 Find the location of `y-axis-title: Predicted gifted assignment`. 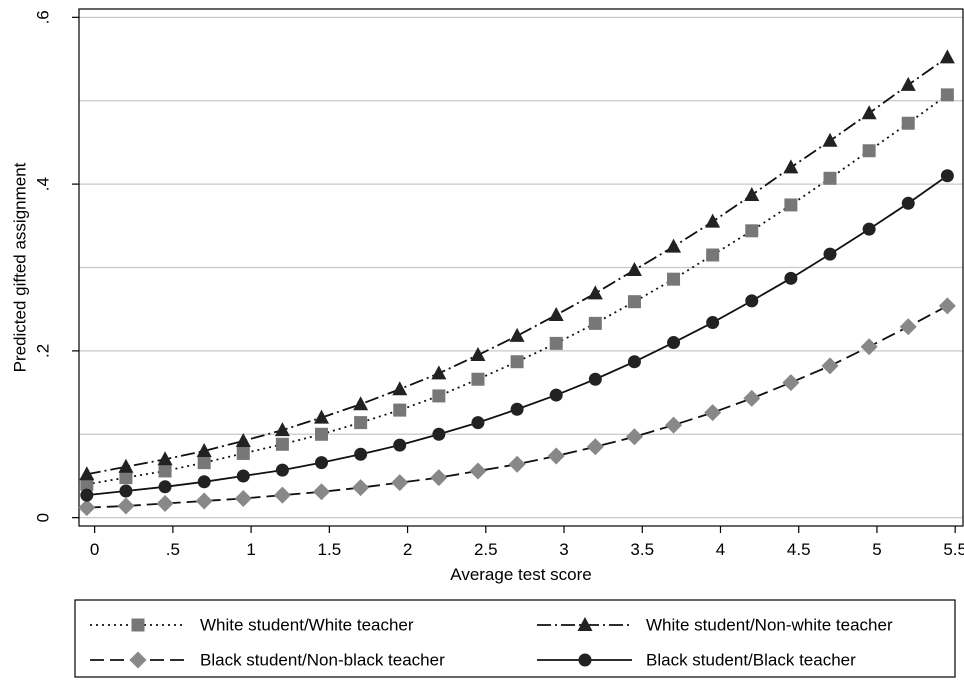

y-axis-title: Predicted gifted assignment is located at coordinates (20, 267).